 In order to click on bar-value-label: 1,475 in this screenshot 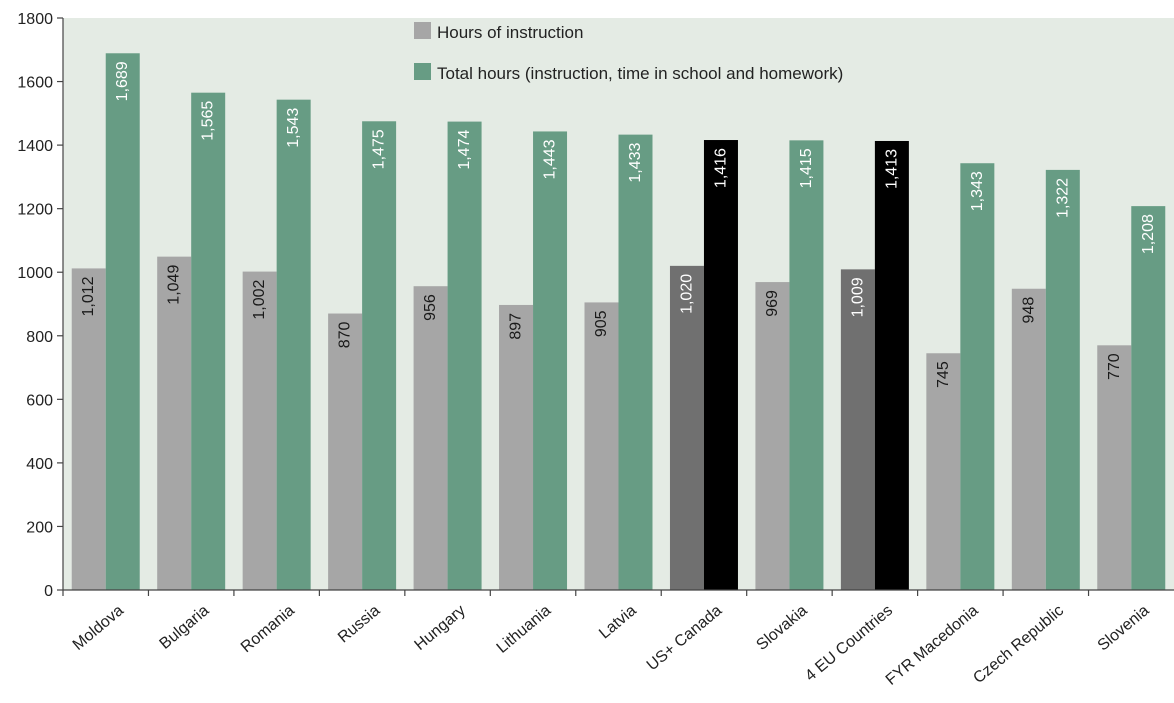, I will do `click(379, 149)`.